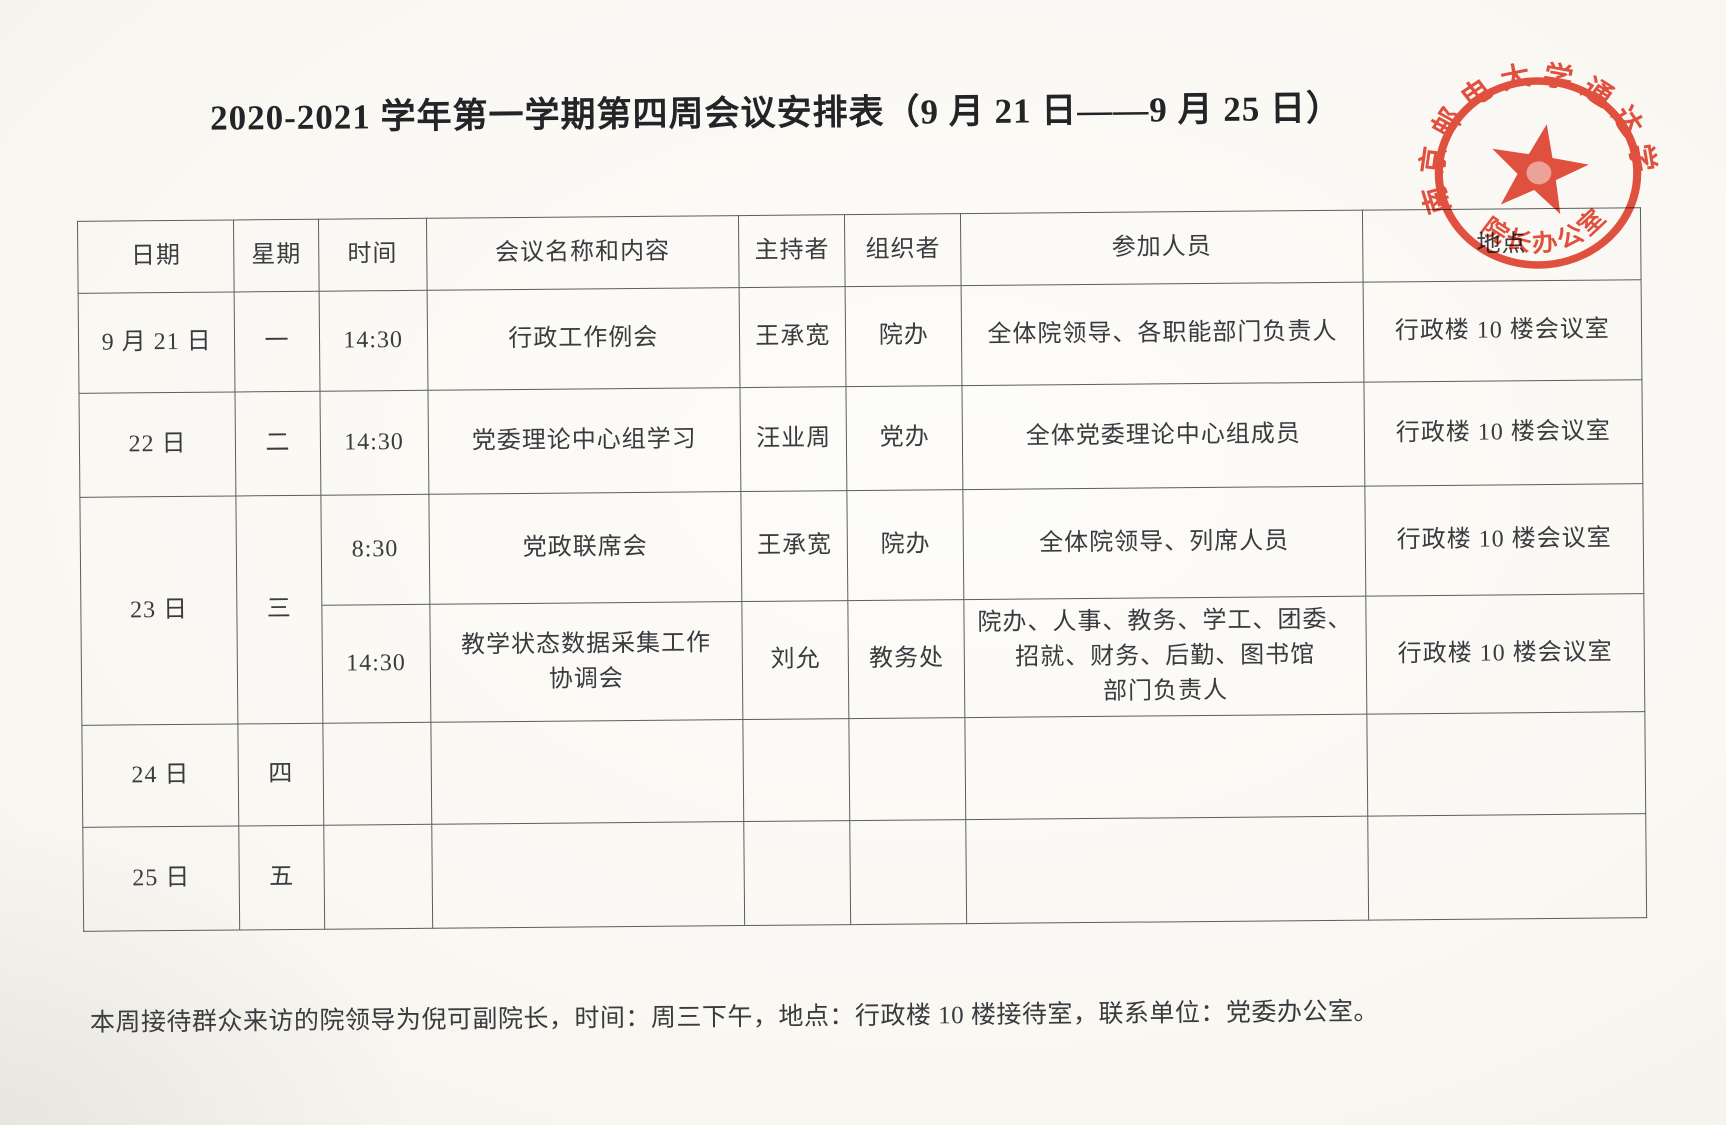 The image size is (1726, 1133). Describe the element at coordinates (1165, 657) in the screenshot. I see `cell-participants: 院办、人事、教务、学工、团委、 招就、财务、后勤、图书馆 部门负责人` at that location.